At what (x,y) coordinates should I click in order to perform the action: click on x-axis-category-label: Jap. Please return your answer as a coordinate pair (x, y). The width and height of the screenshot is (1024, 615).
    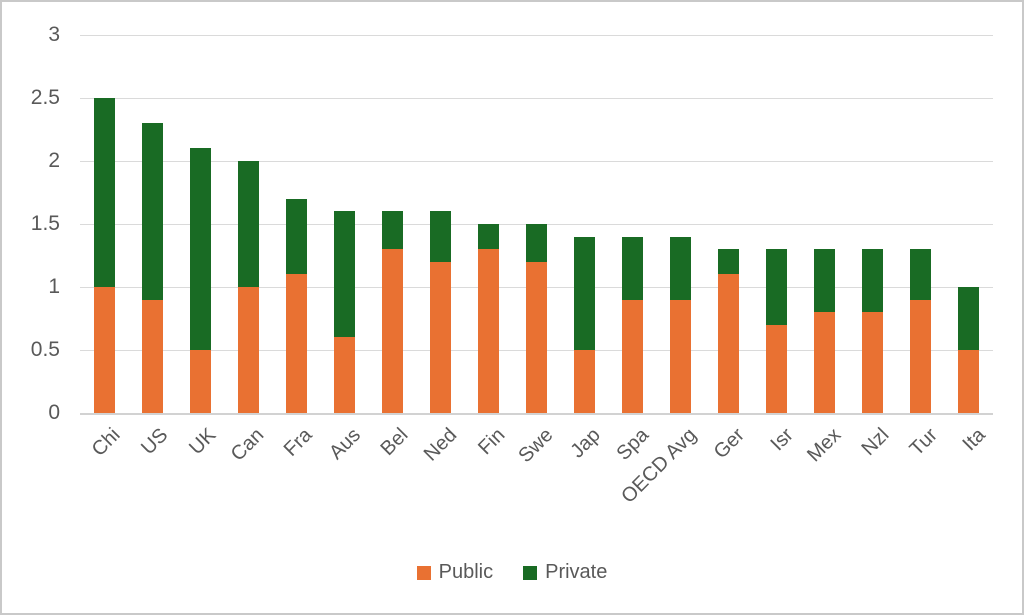
    Looking at the image, I should click on (586, 443).